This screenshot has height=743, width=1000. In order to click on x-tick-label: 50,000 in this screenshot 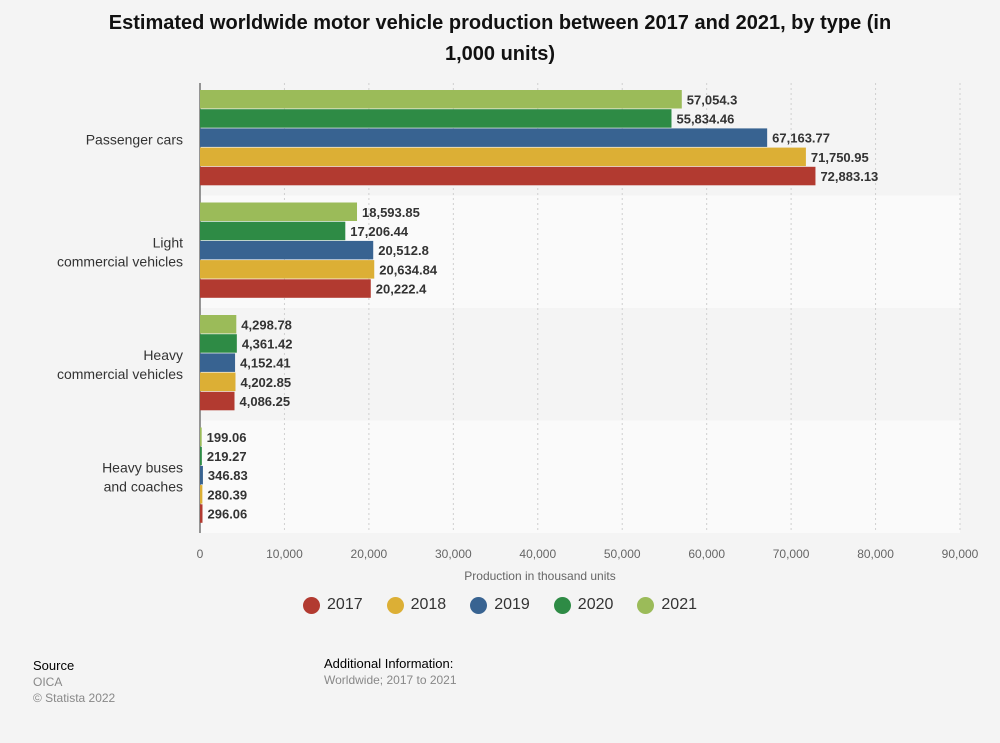, I will do `click(622, 554)`.